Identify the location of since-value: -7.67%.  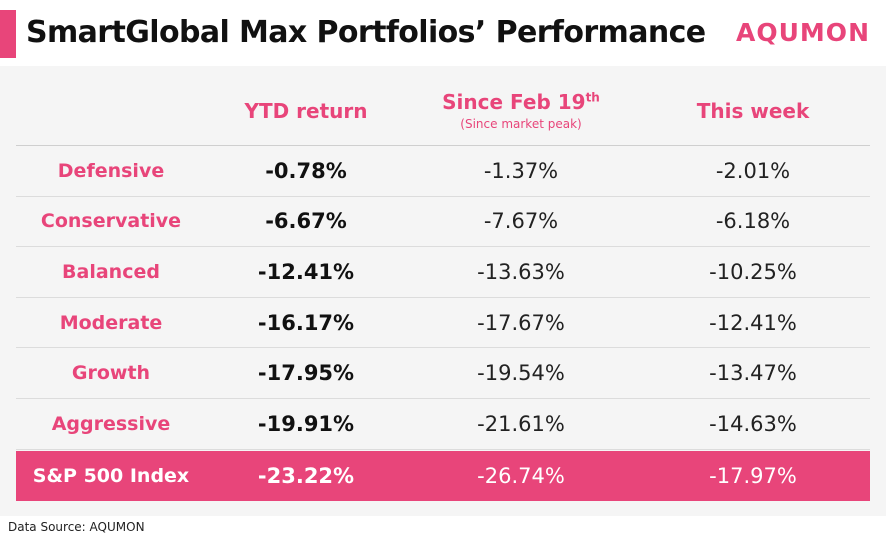
(521, 221).